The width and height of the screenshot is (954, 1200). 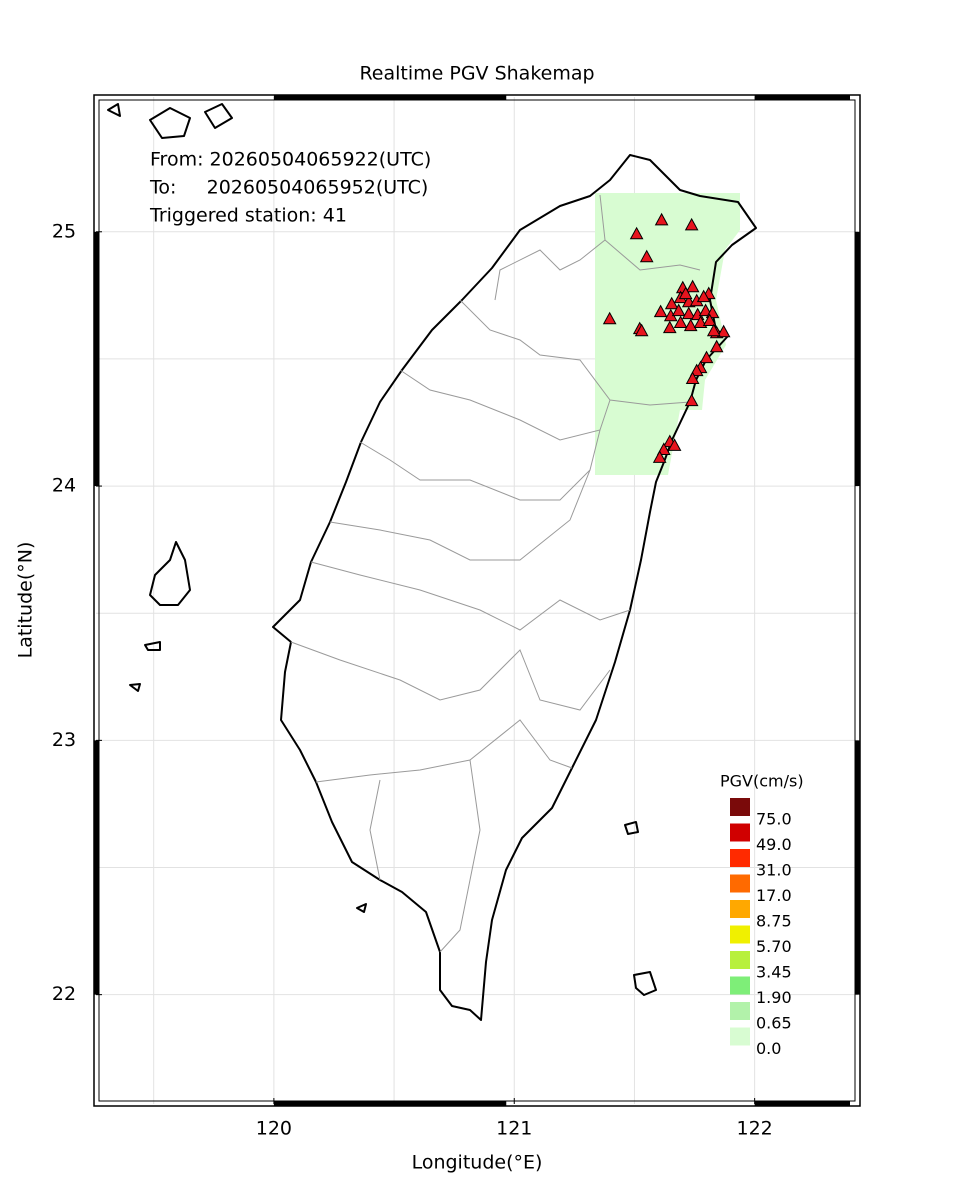 I want to click on info-to: To: 20260504065952(UTC), so click(x=288, y=188).